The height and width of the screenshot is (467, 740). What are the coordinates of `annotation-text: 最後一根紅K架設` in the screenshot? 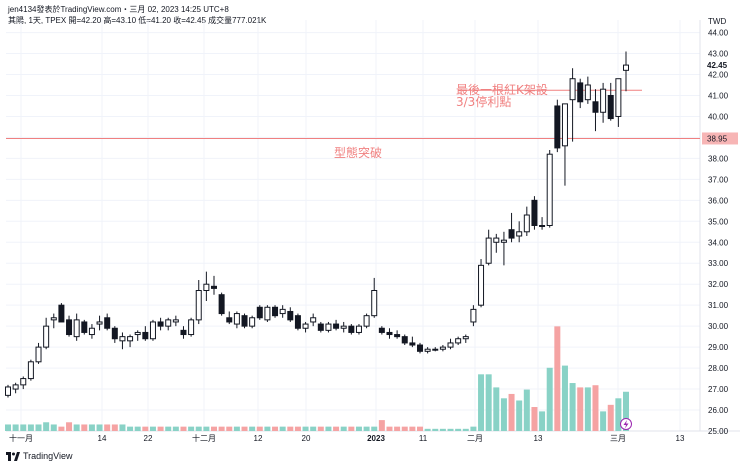 It's located at (502, 89).